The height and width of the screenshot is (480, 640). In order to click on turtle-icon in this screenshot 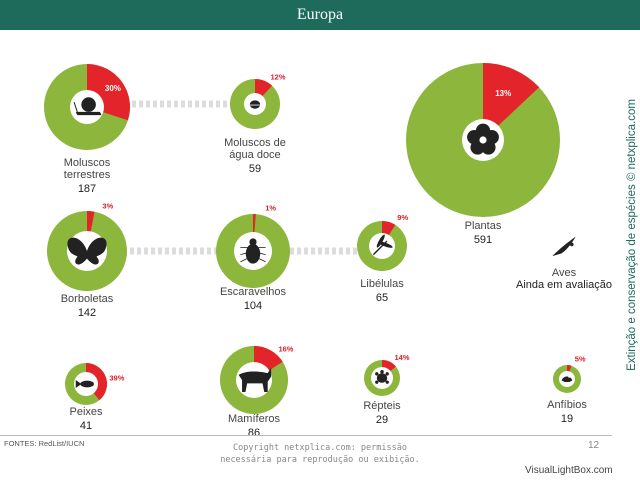, I will do `click(382, 376)`.